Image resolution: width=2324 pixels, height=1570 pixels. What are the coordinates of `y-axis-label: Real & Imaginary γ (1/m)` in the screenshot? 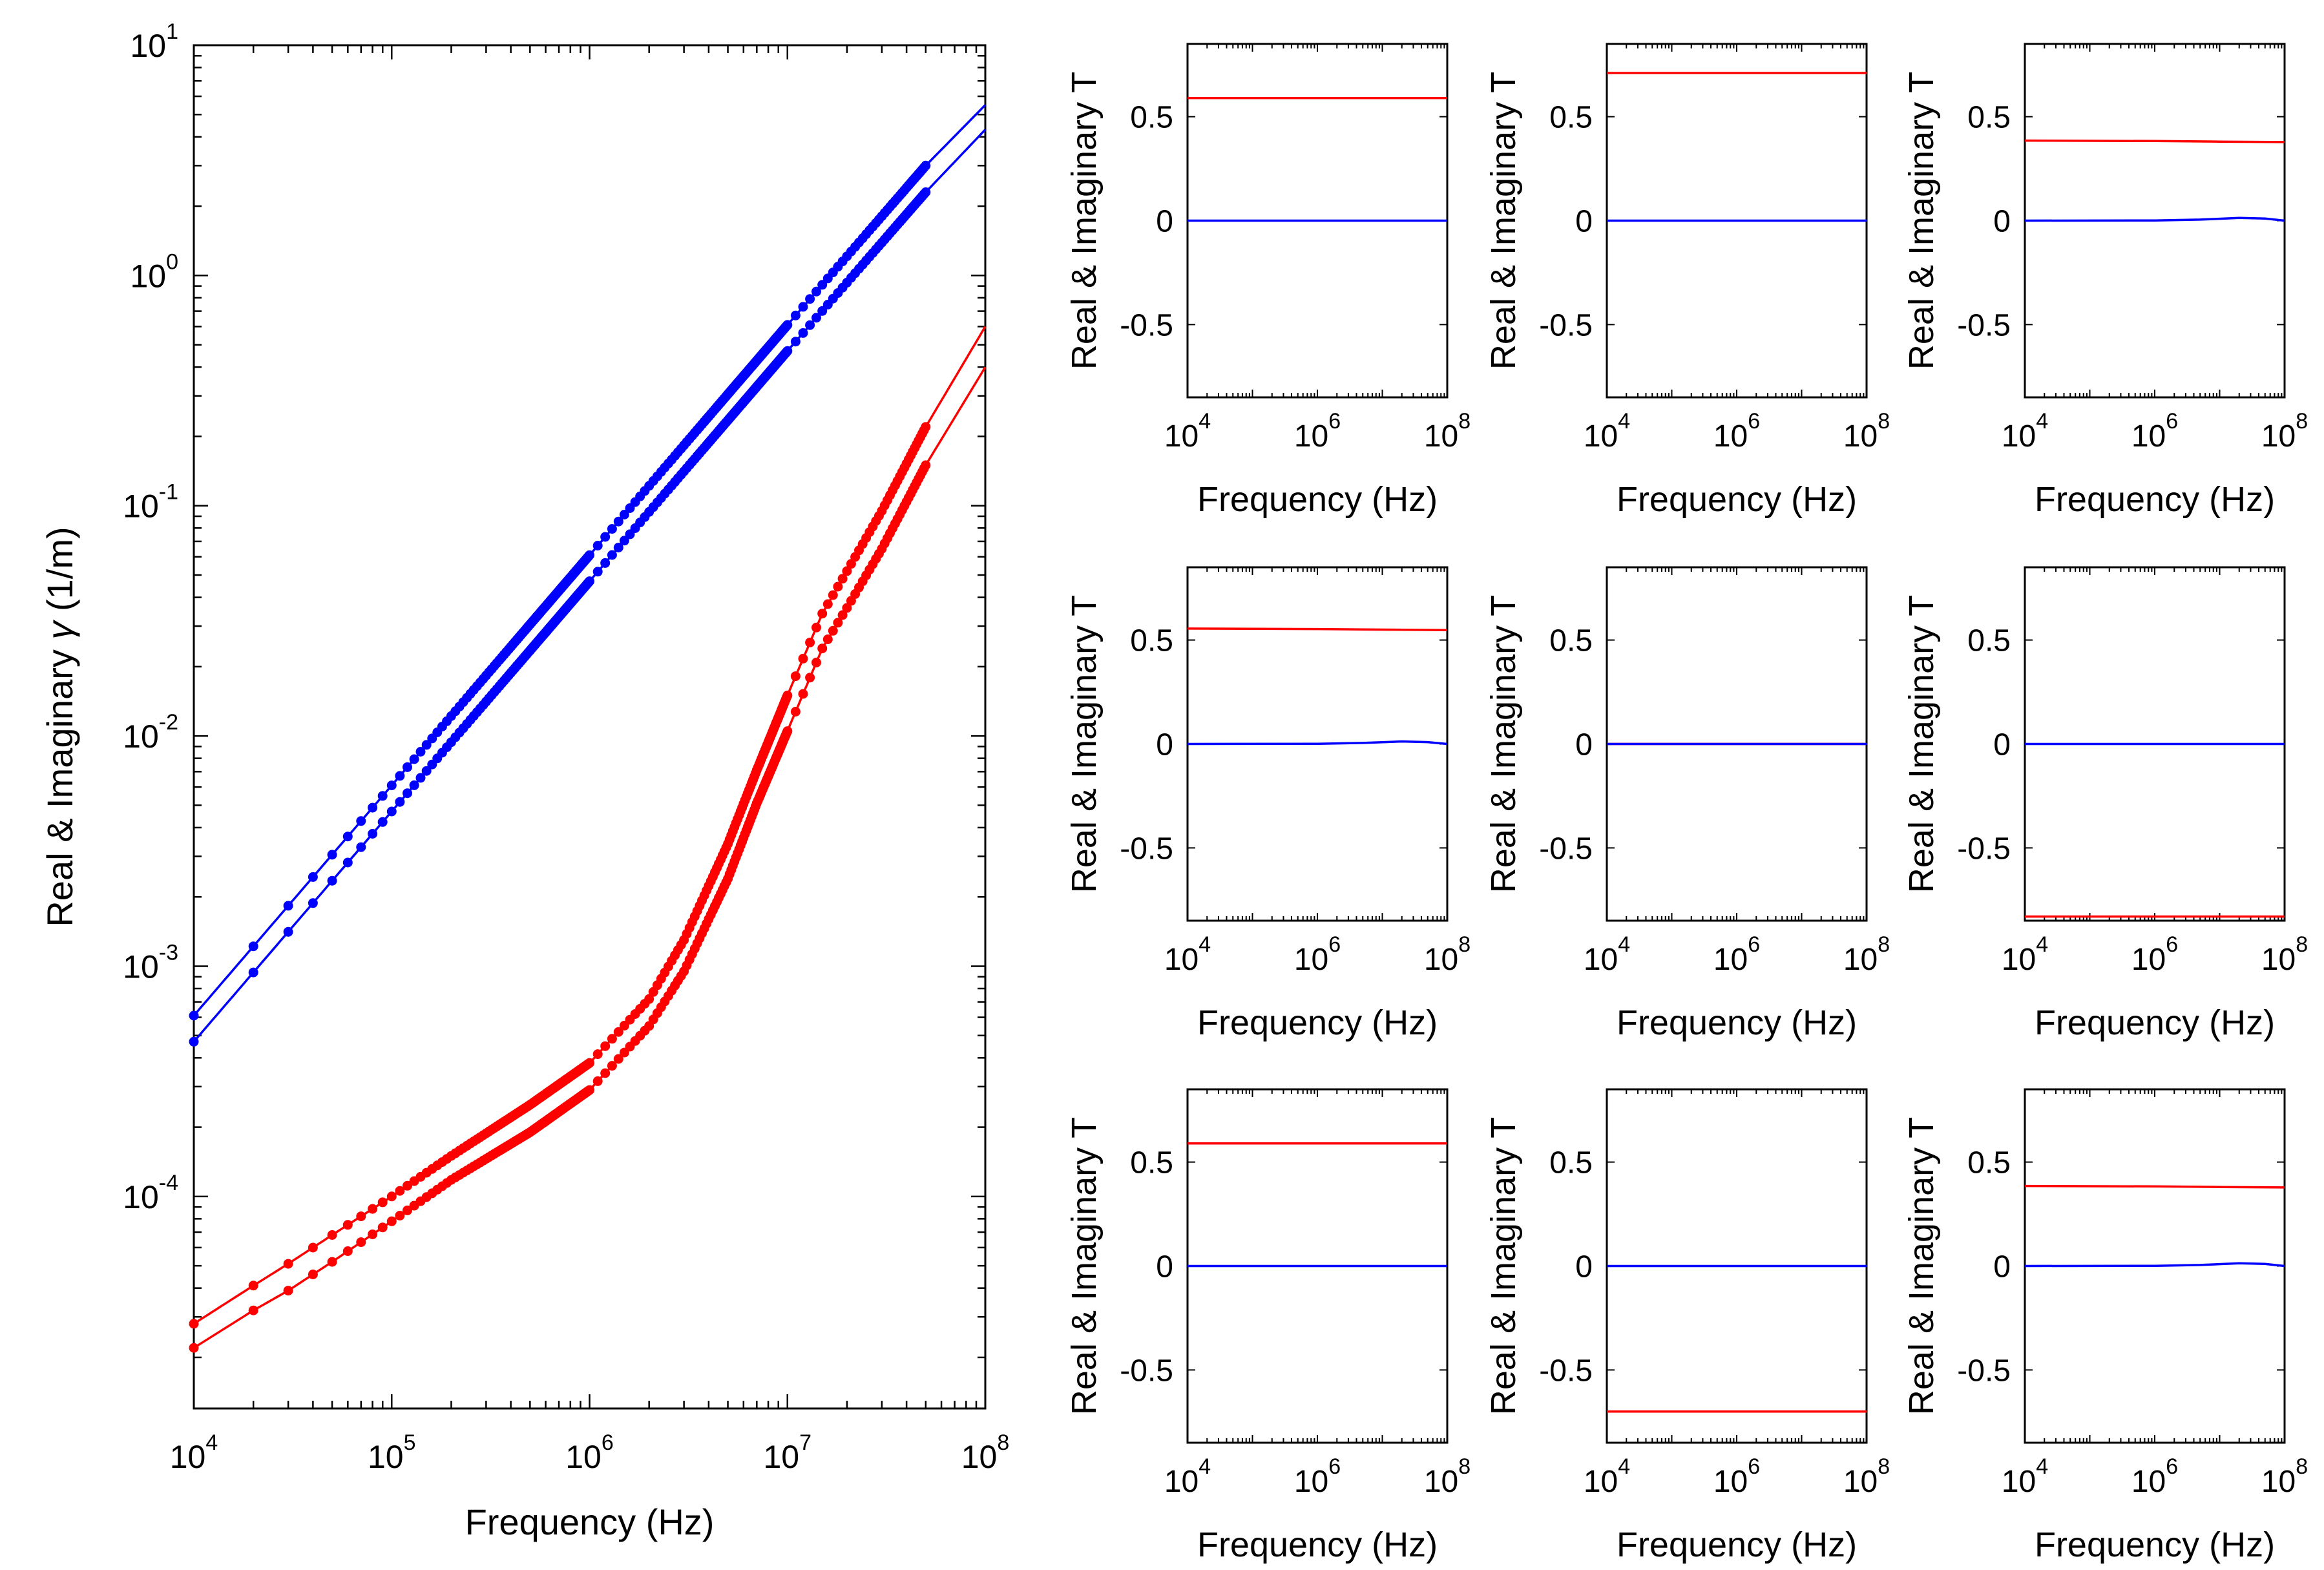 It's located at (59, 726).